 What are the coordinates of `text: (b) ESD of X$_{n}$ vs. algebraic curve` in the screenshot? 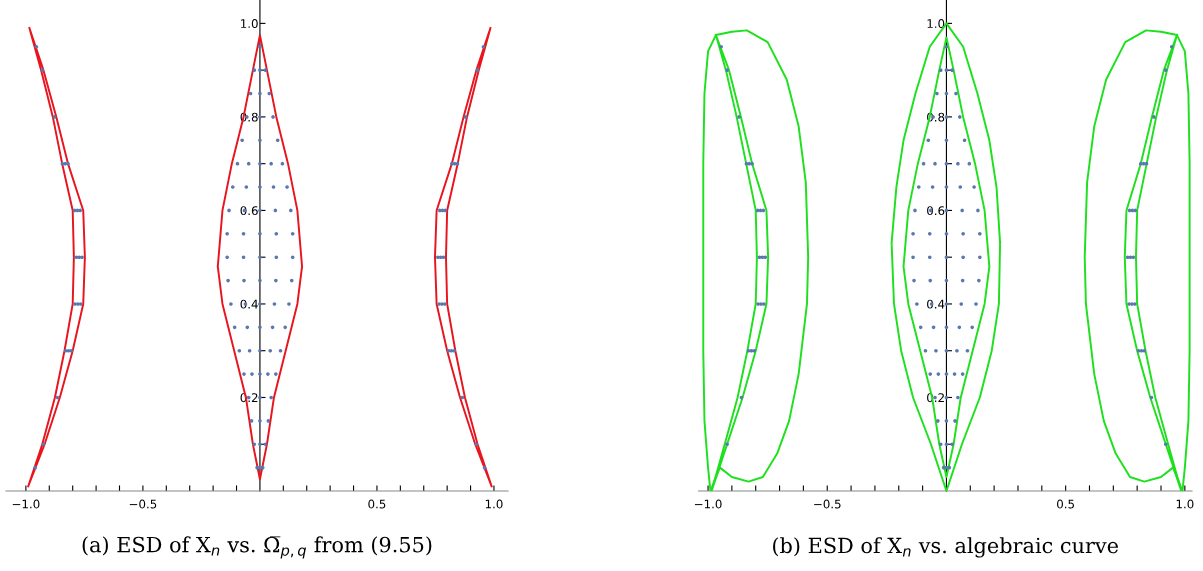 It's located at (945, 547).